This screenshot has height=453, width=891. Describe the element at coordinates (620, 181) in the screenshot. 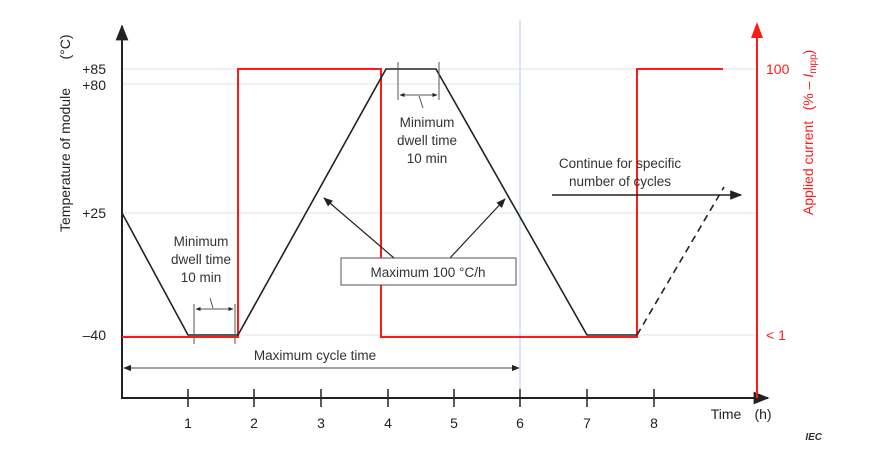

I see `svg-text: number of cycles` at that location.